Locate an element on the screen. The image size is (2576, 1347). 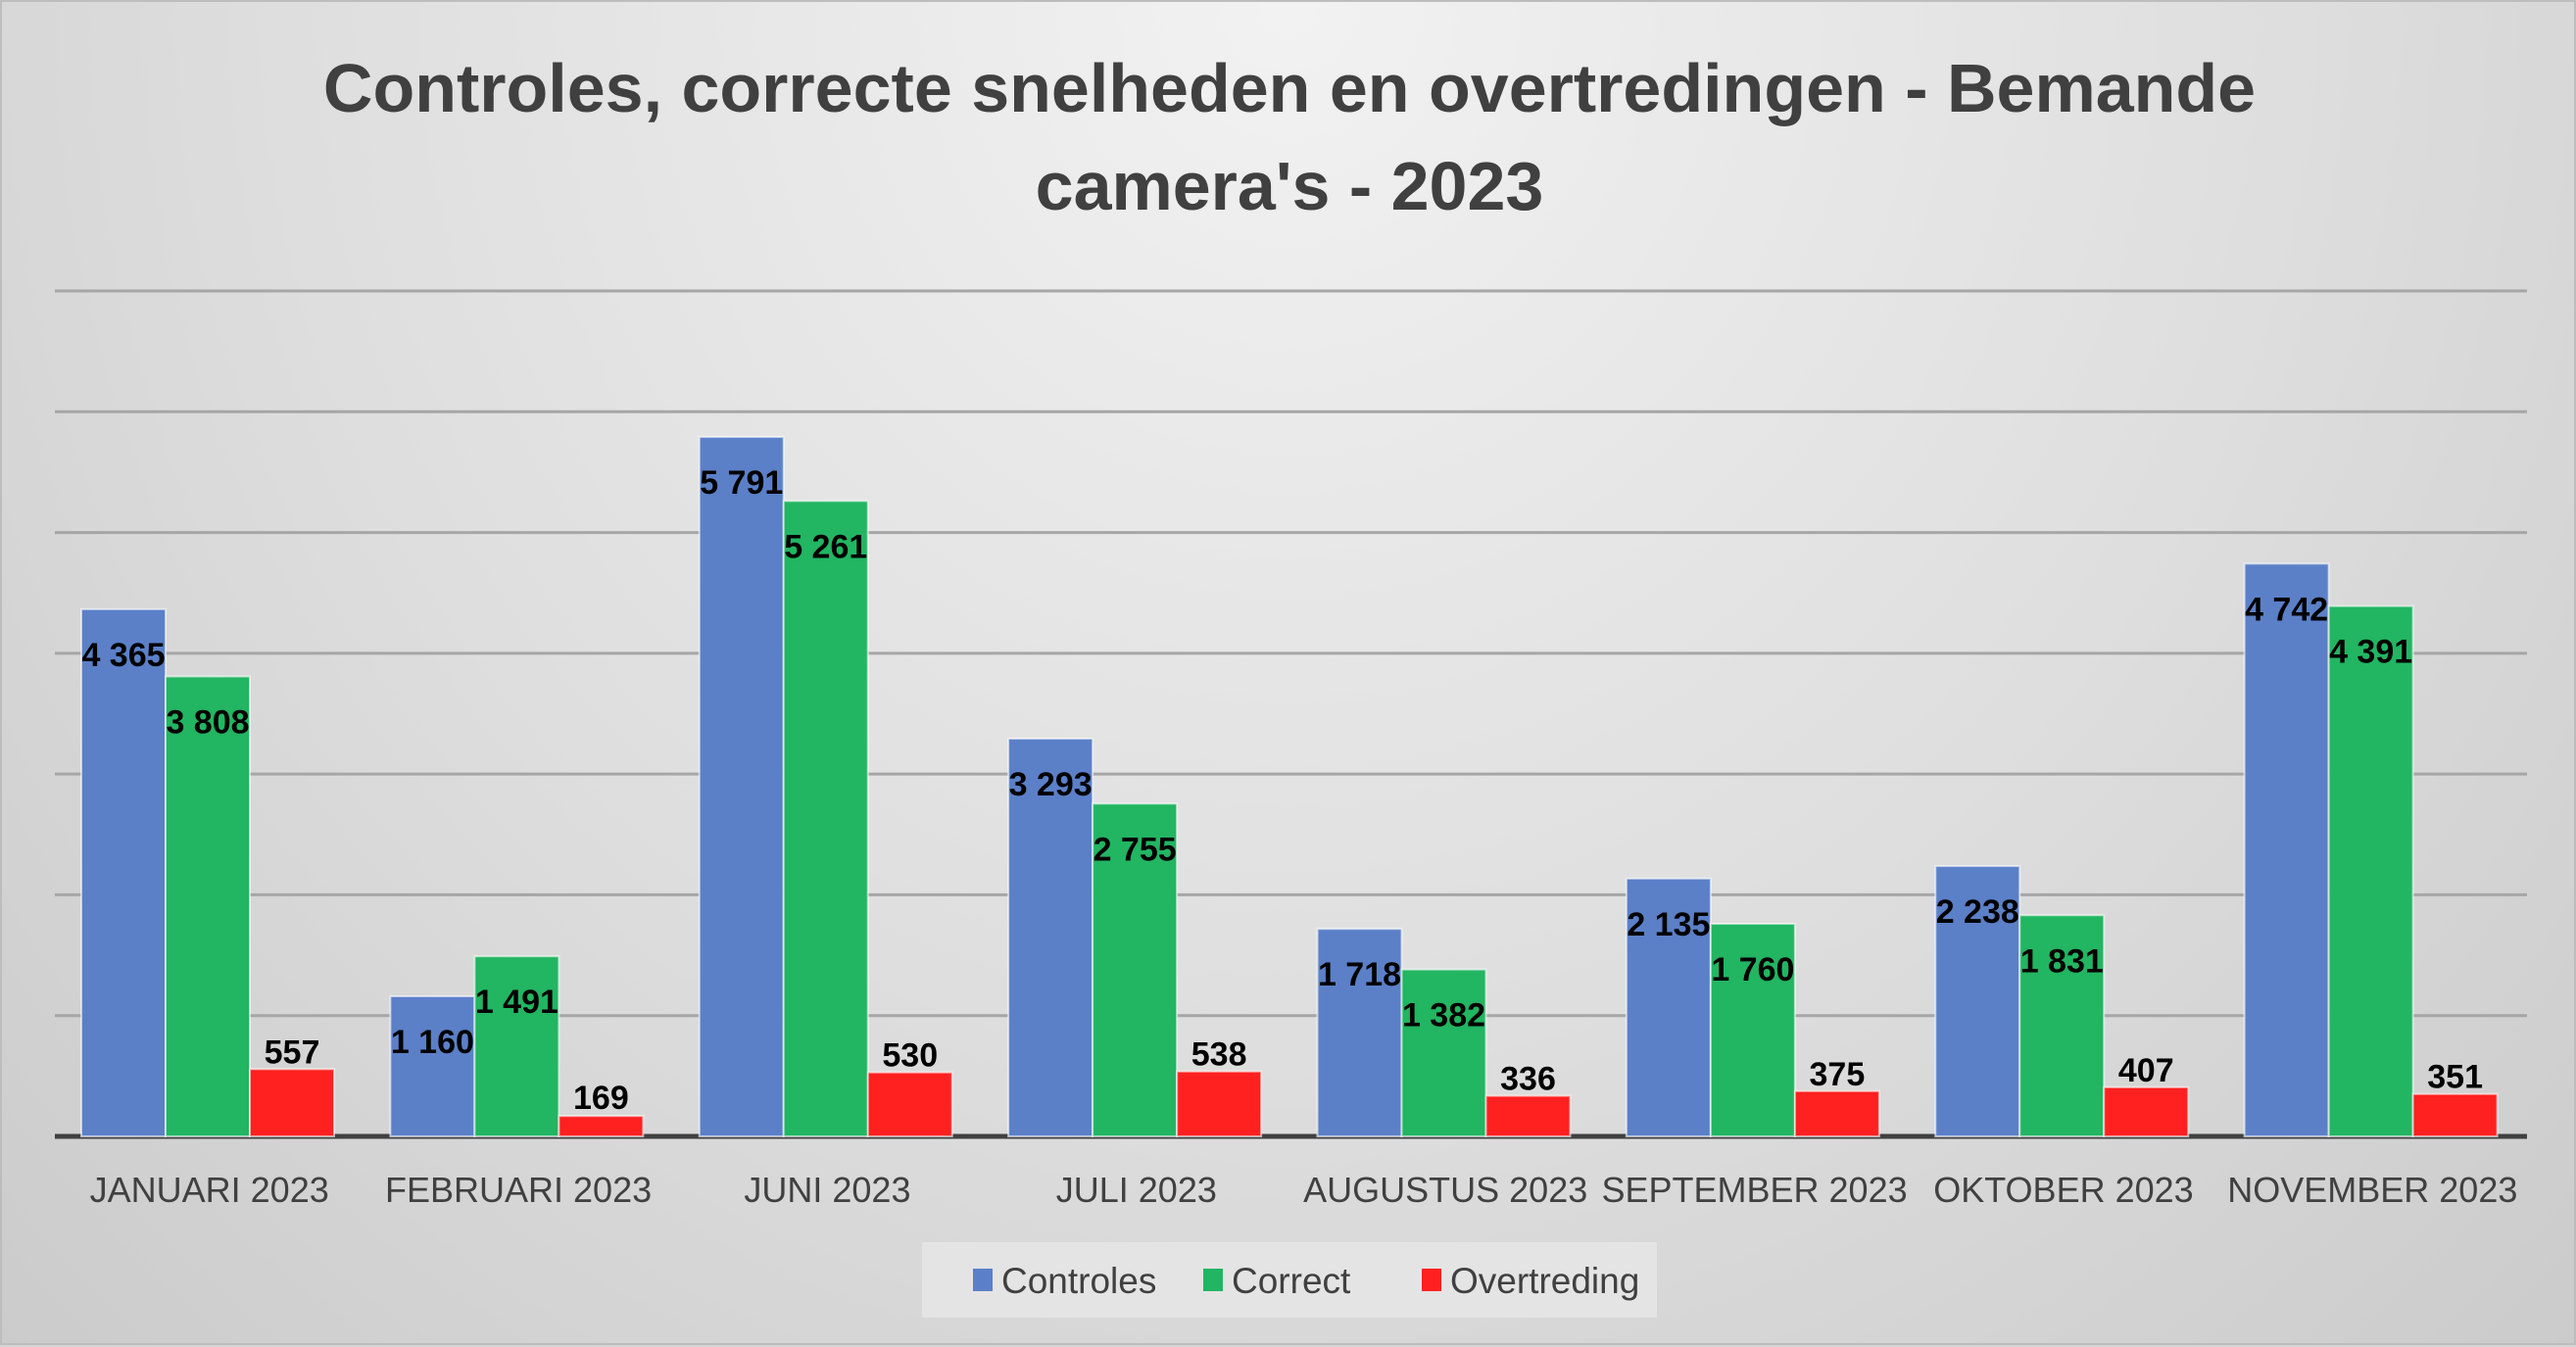
data-label: 169 is located at coordinates (601, 1098).